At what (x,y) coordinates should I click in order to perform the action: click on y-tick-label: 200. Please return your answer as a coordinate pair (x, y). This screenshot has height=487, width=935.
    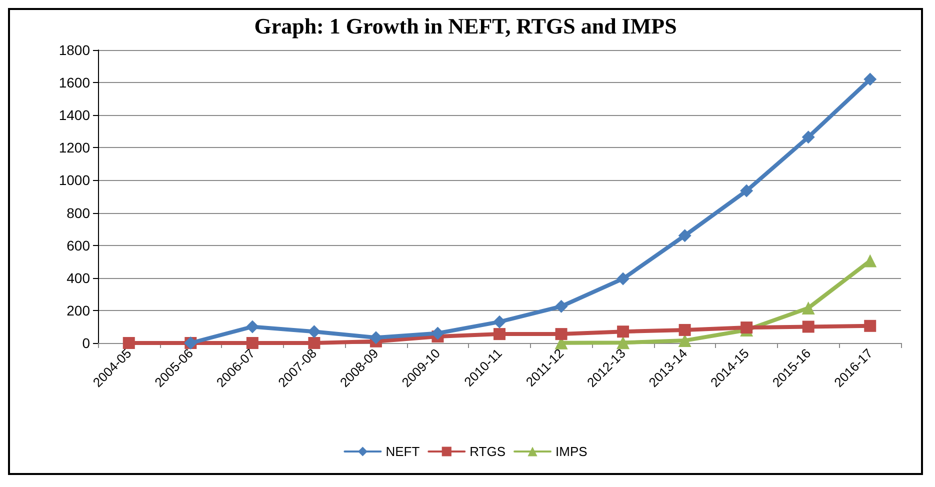
    Looking at the image, I should click on (78, 310).